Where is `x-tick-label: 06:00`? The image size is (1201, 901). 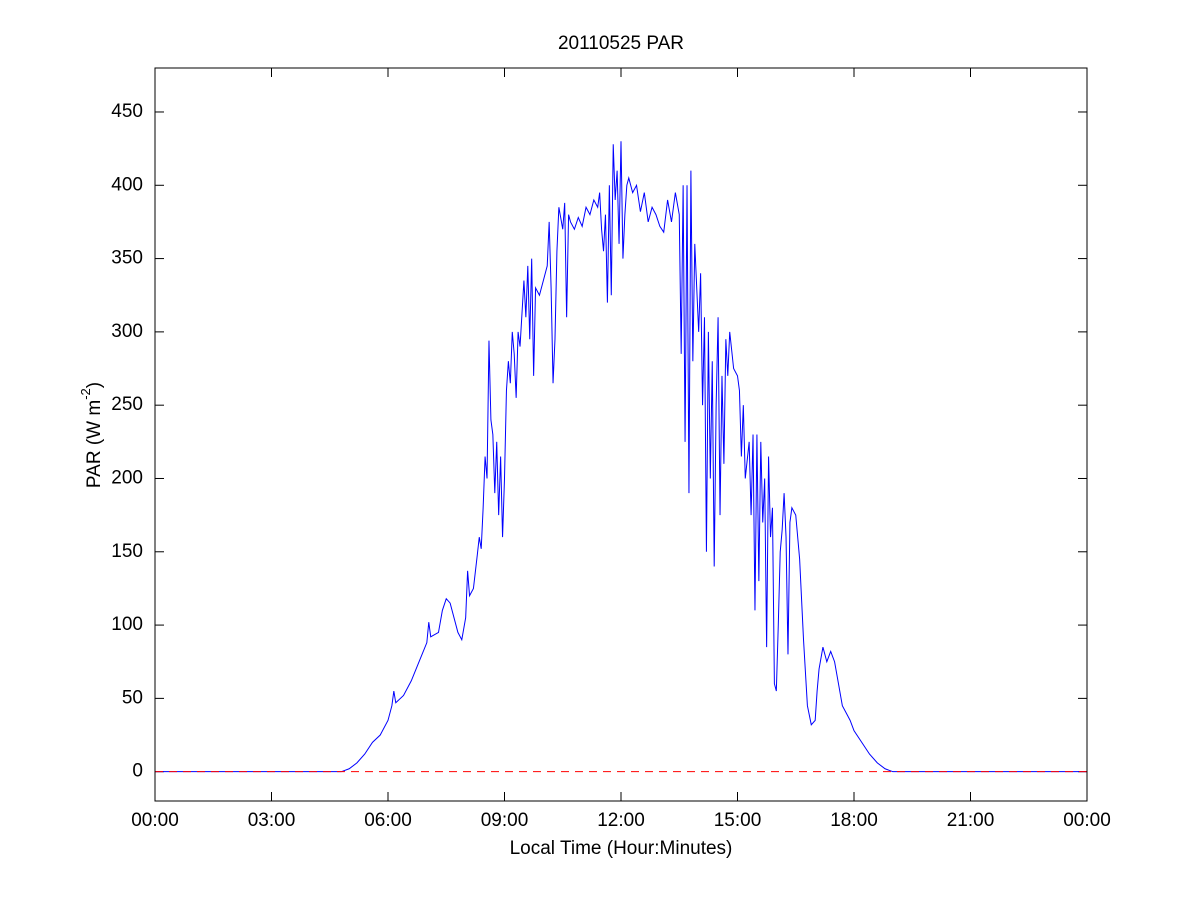 x-tick-label: 06:00 is located at coordinates (388, 820).